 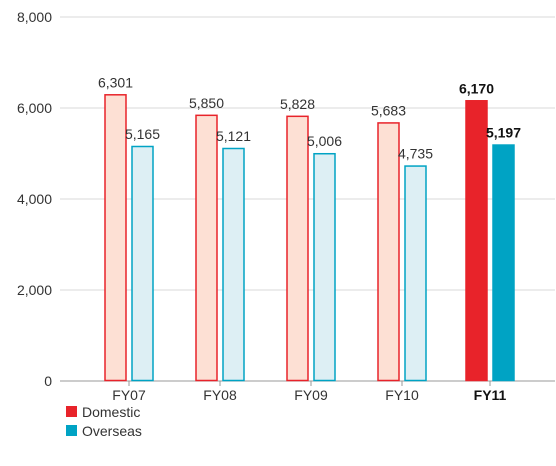 What do you see at coordinates (311, 393) in the screenshot?
I see `x-tick-label: FY09` at bounding box center [311, 393].